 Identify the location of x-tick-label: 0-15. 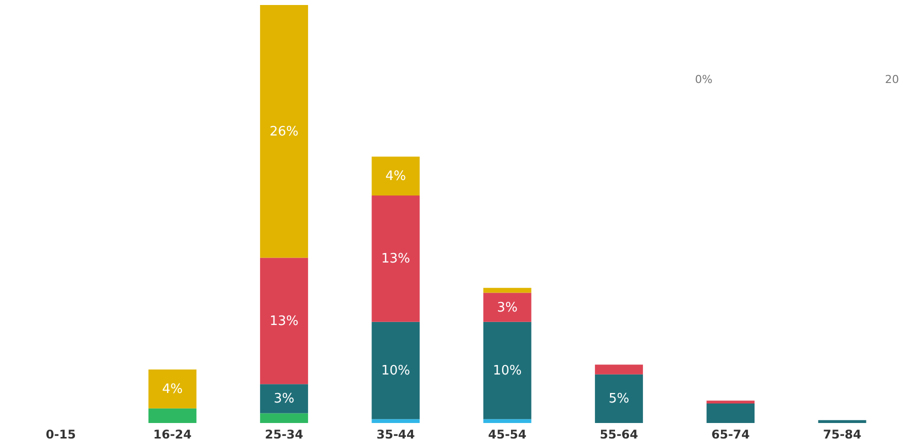
(61, 435).